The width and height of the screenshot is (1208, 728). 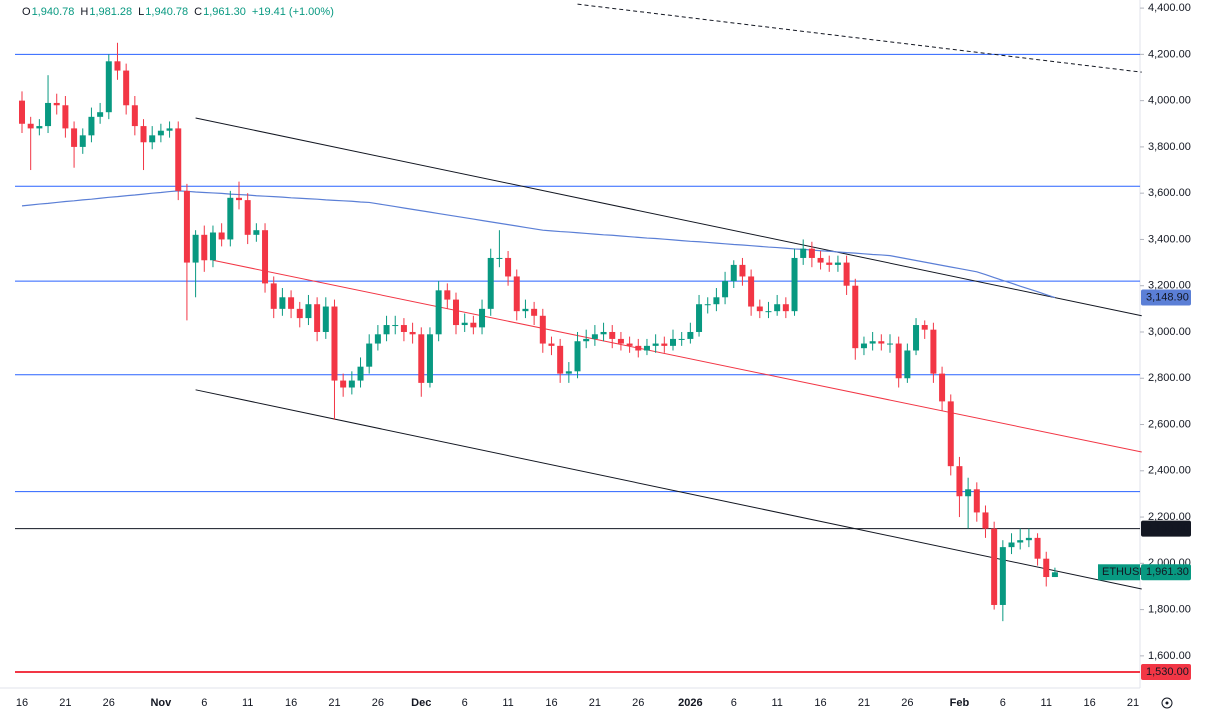 What do you see at coordinates (26, 12) in the screenshot?
I see `ohlc-key: O` at bounding box center [26, 12].